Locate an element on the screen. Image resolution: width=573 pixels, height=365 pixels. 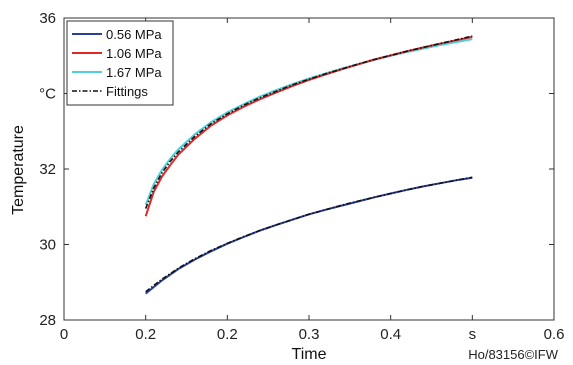
x-tick-label: 0.4 is located at coordinates (390, 334).